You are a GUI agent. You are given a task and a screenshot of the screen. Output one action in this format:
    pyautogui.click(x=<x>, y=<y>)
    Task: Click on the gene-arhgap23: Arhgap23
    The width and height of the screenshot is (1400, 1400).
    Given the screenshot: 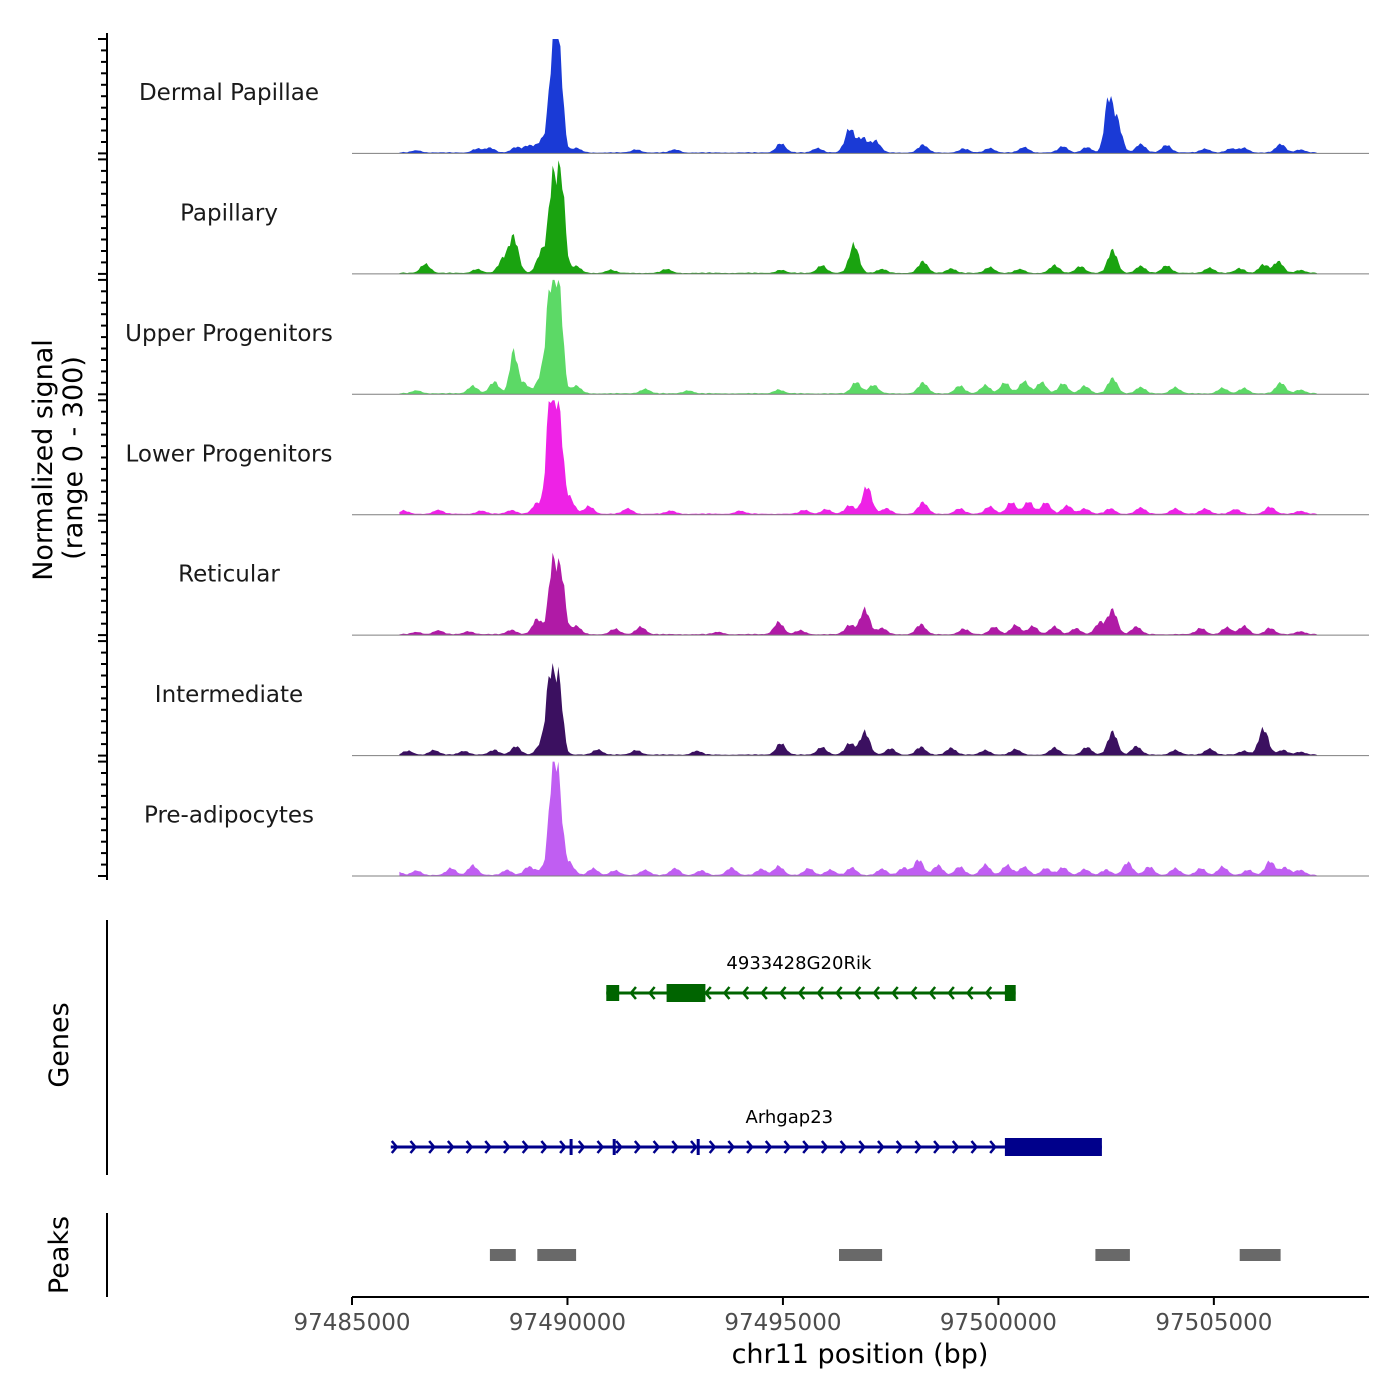 What is the action you would take?
    pyautogui.click(x=746, y=1131)
    